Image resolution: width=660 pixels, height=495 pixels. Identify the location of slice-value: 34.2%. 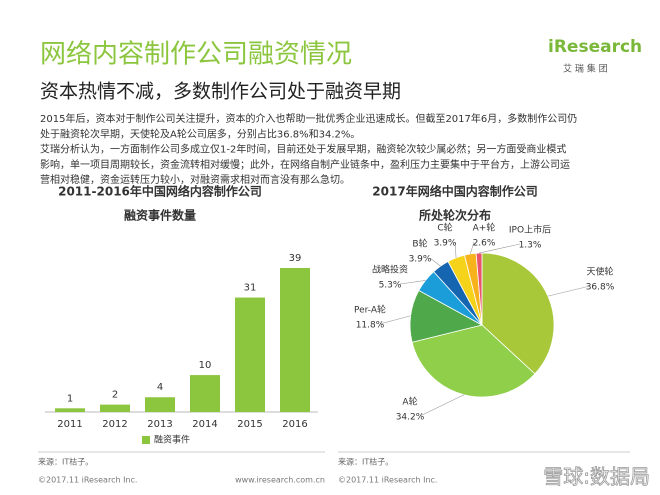
(410, 418).